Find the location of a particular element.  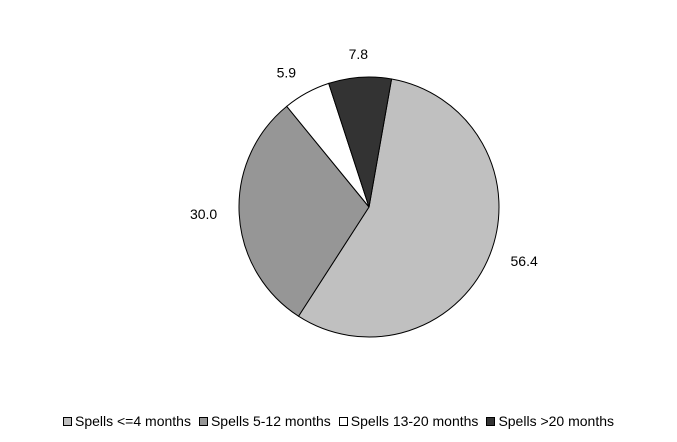

pie-value-label-4: 7.8 is located at coordinates (359, 54).